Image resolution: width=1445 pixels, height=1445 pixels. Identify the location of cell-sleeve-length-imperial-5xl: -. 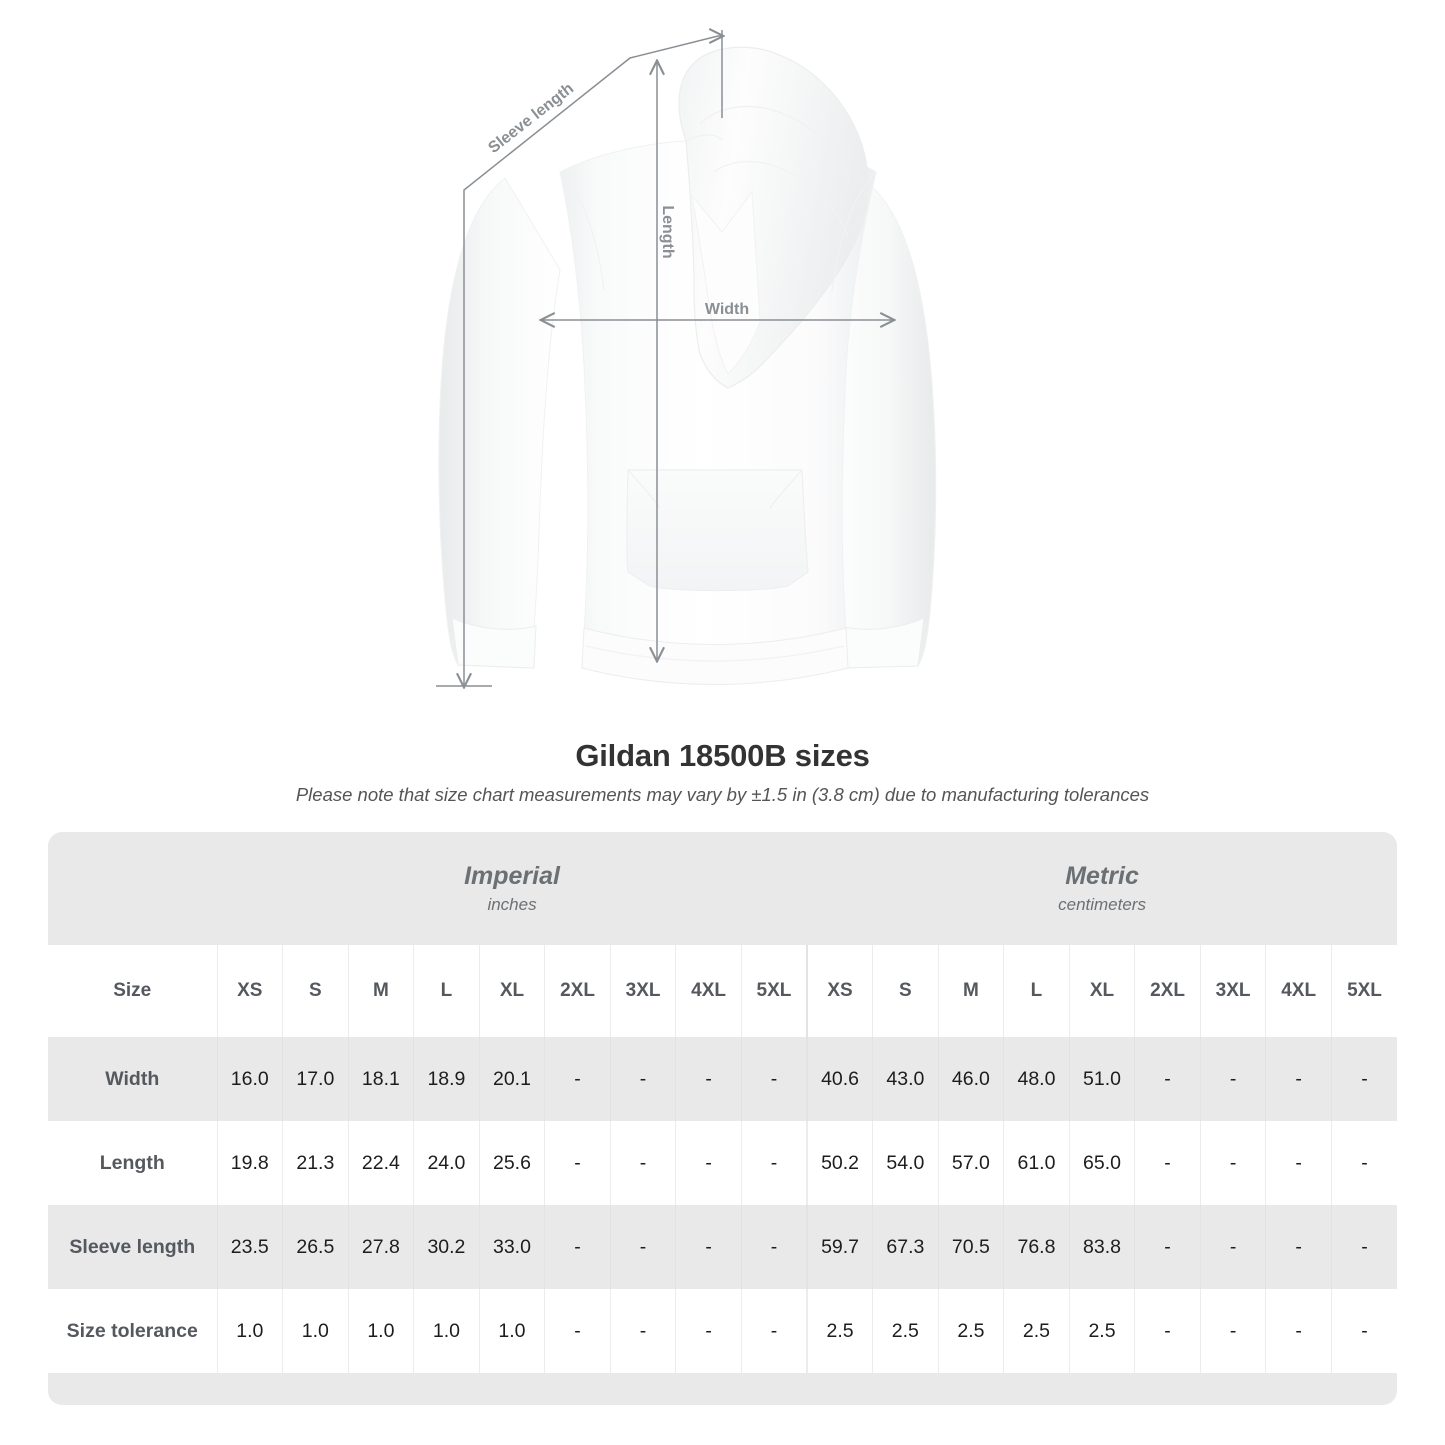
(774, 1247).